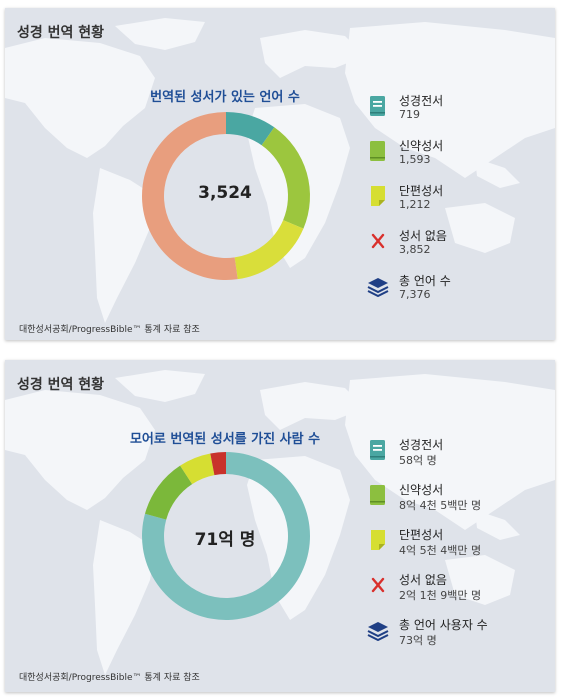  Describe the element at coordinates (415, 249) in the screenshot. I see `legend-value: 3,852` at that location.